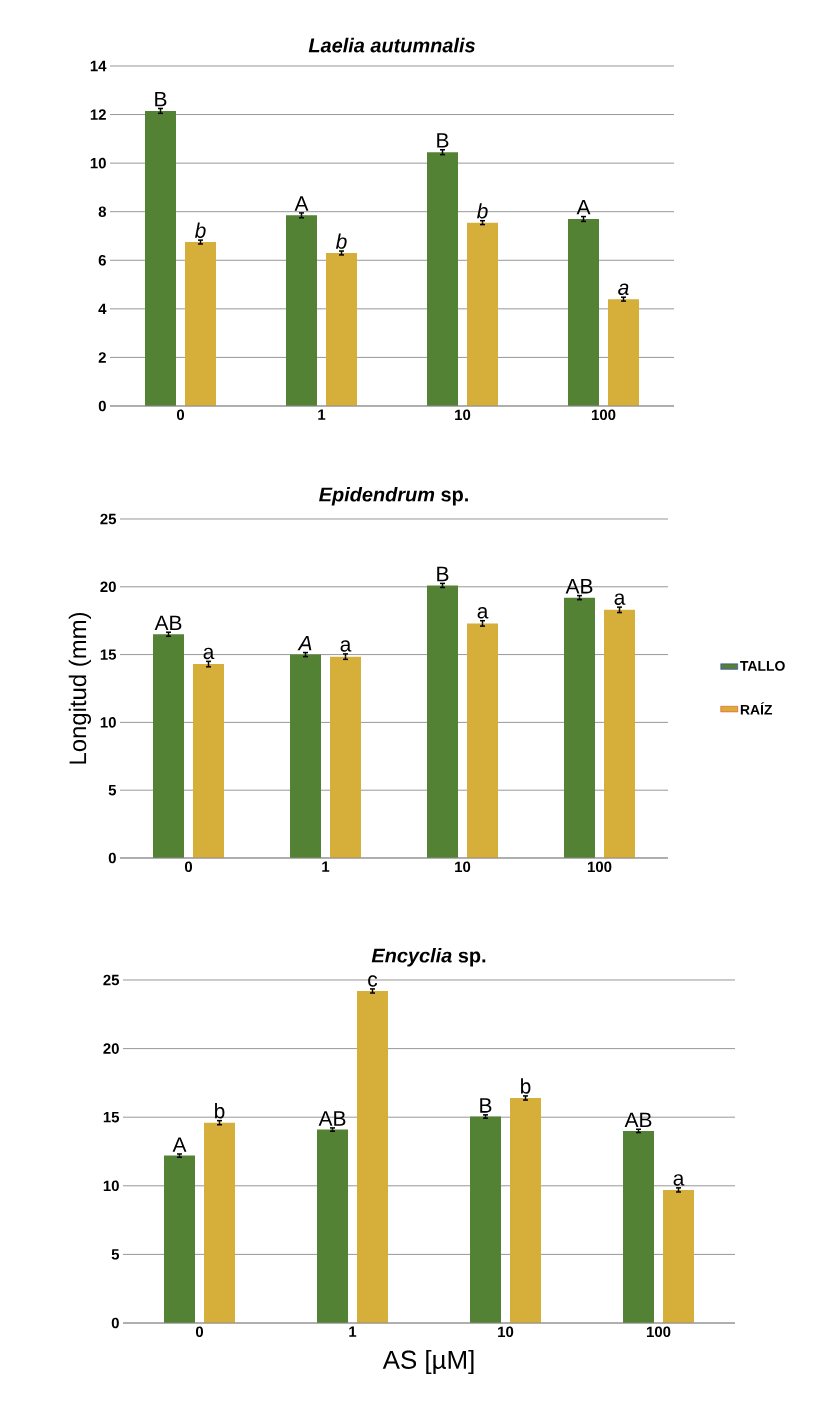 The width and height of the screenshot is (830, 1405). Describe the element at coordinates (428, 1362) in the screenshot. I see `x-axis-title: AS [µM]` at that location.